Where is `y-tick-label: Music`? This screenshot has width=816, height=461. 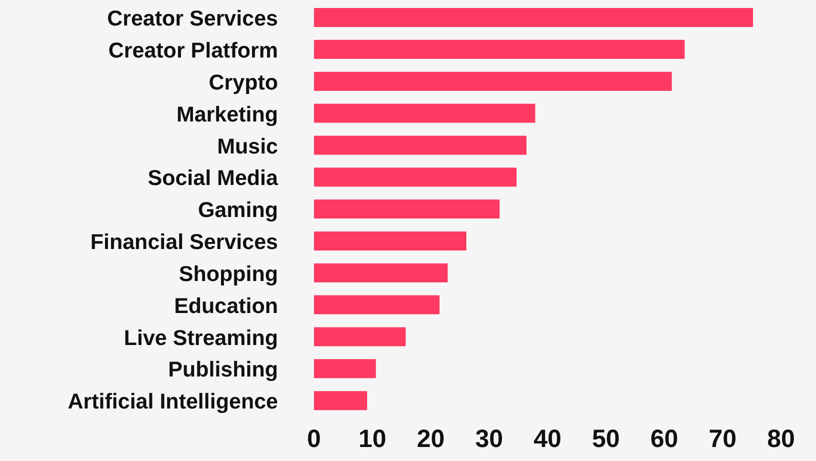
y-tick-label: Music is located at coordinates (247, 146).